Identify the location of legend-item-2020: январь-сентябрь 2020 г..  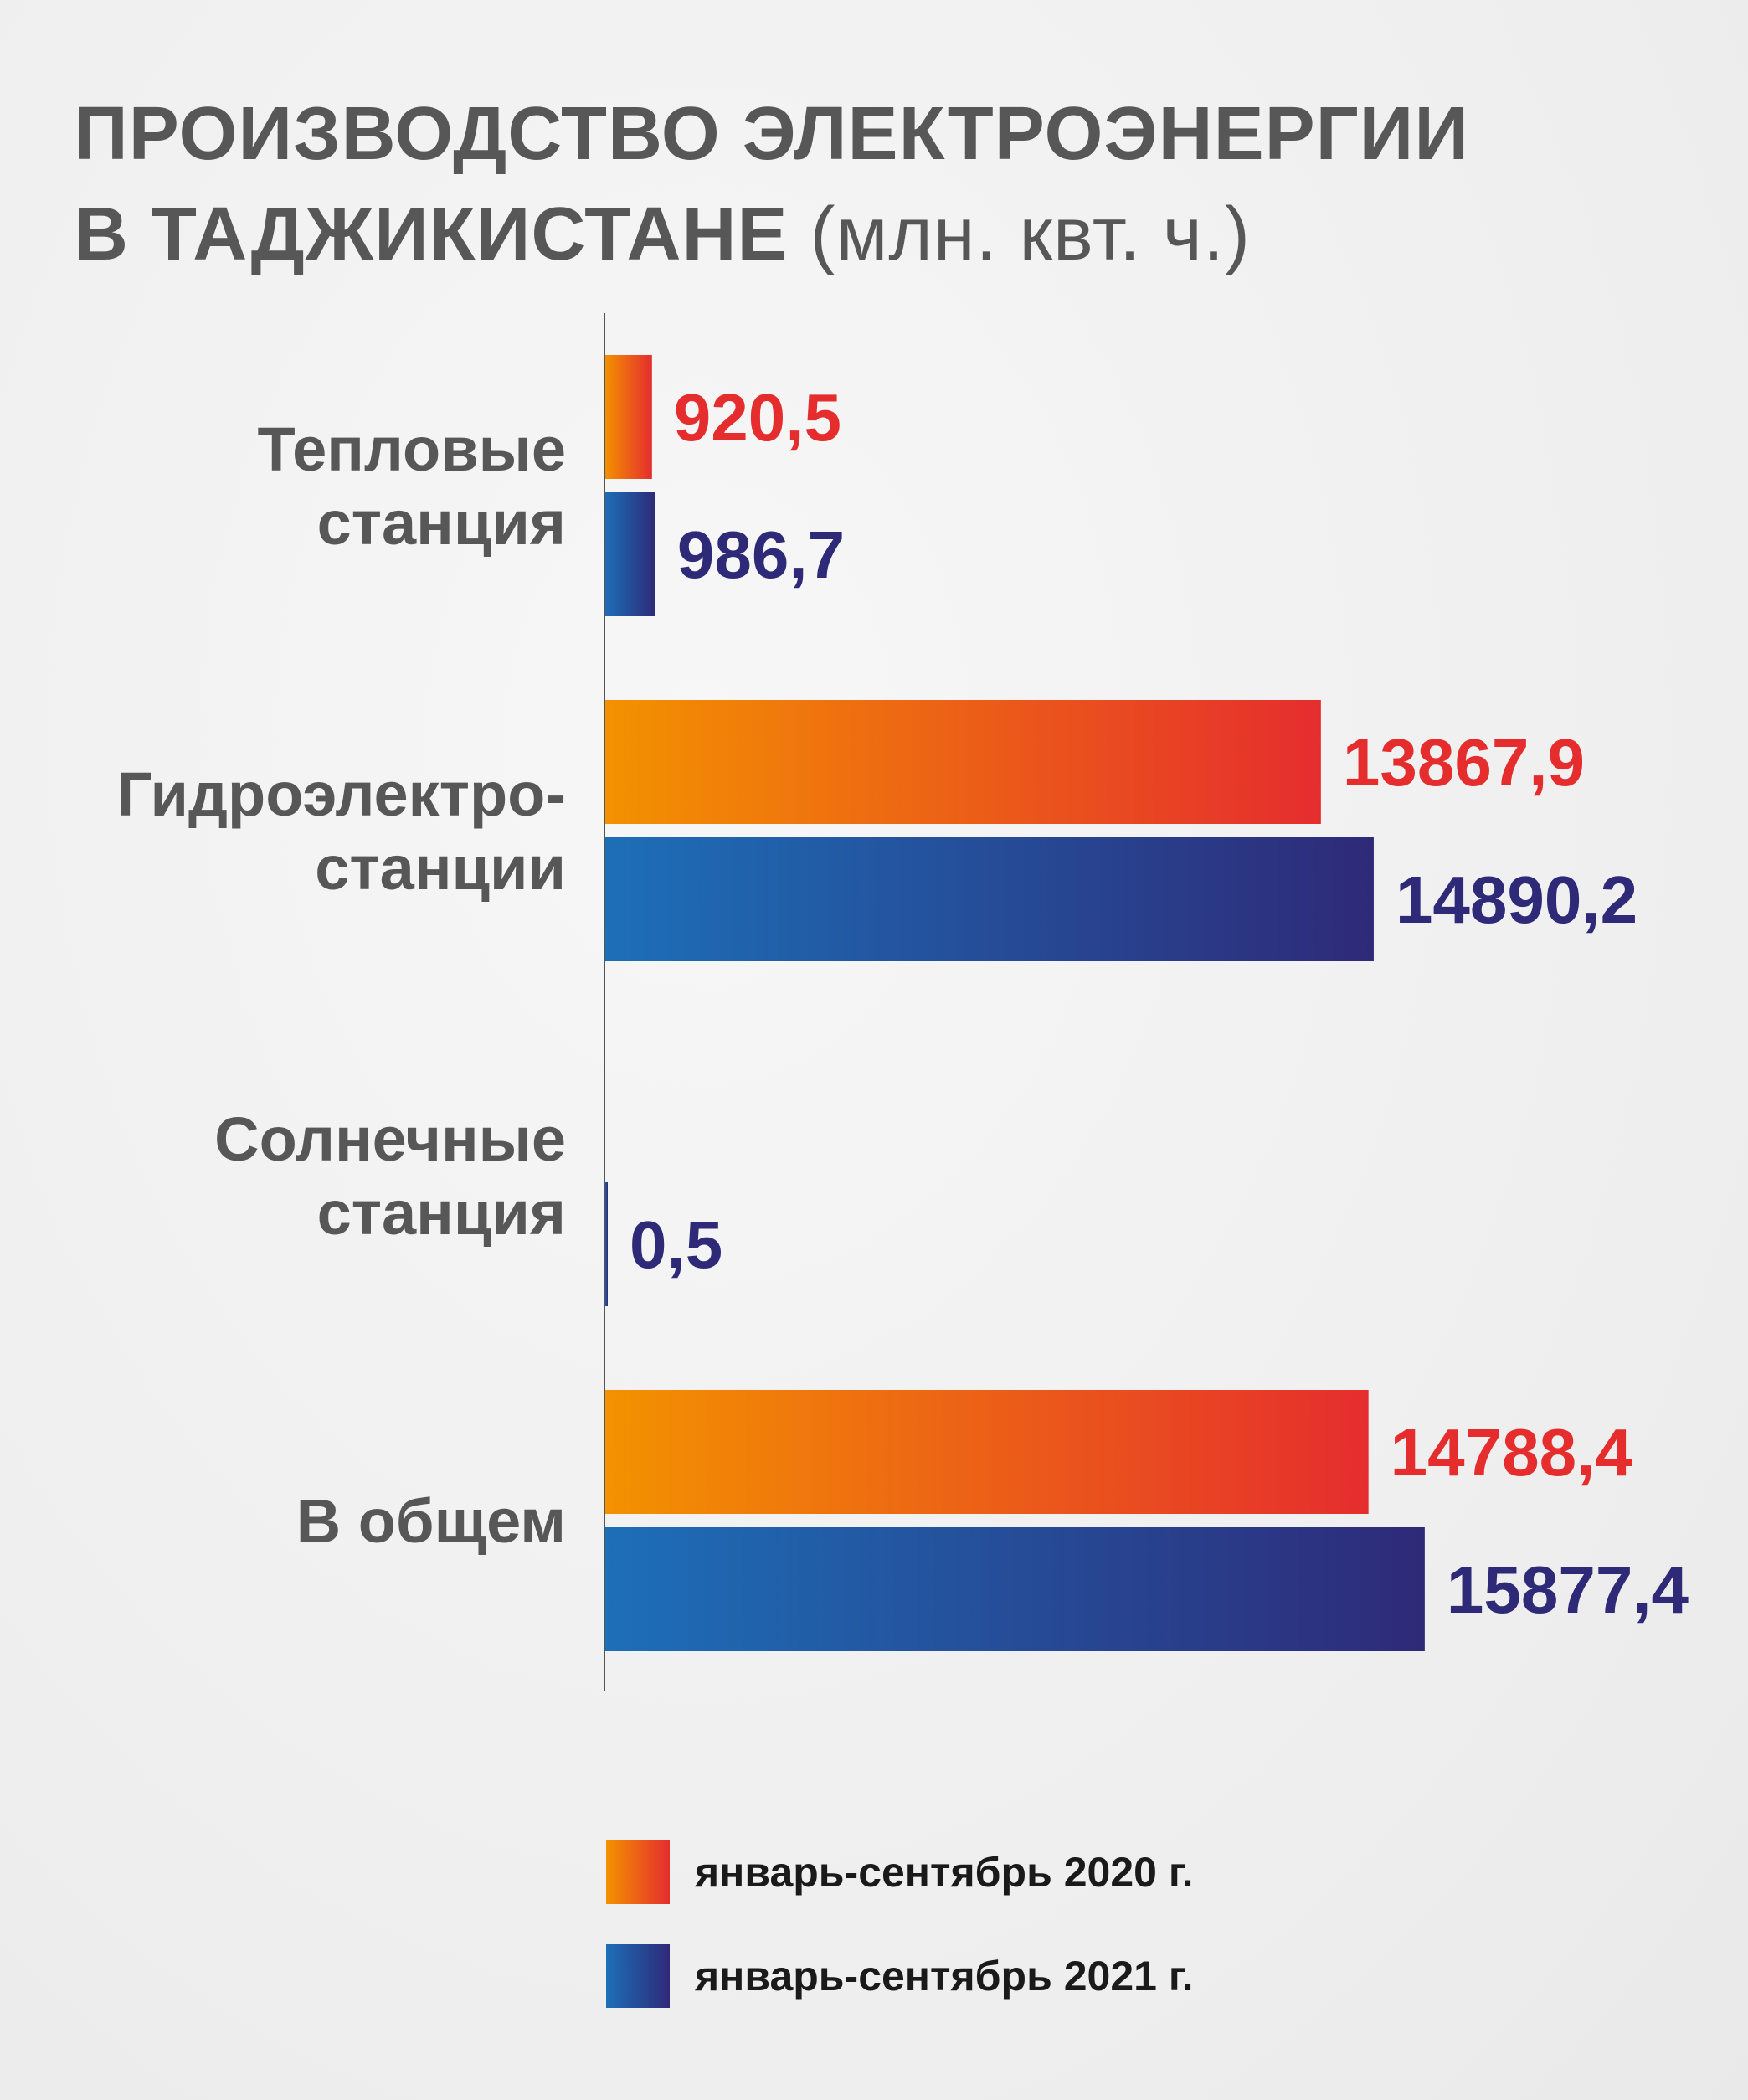
(900, 1873).